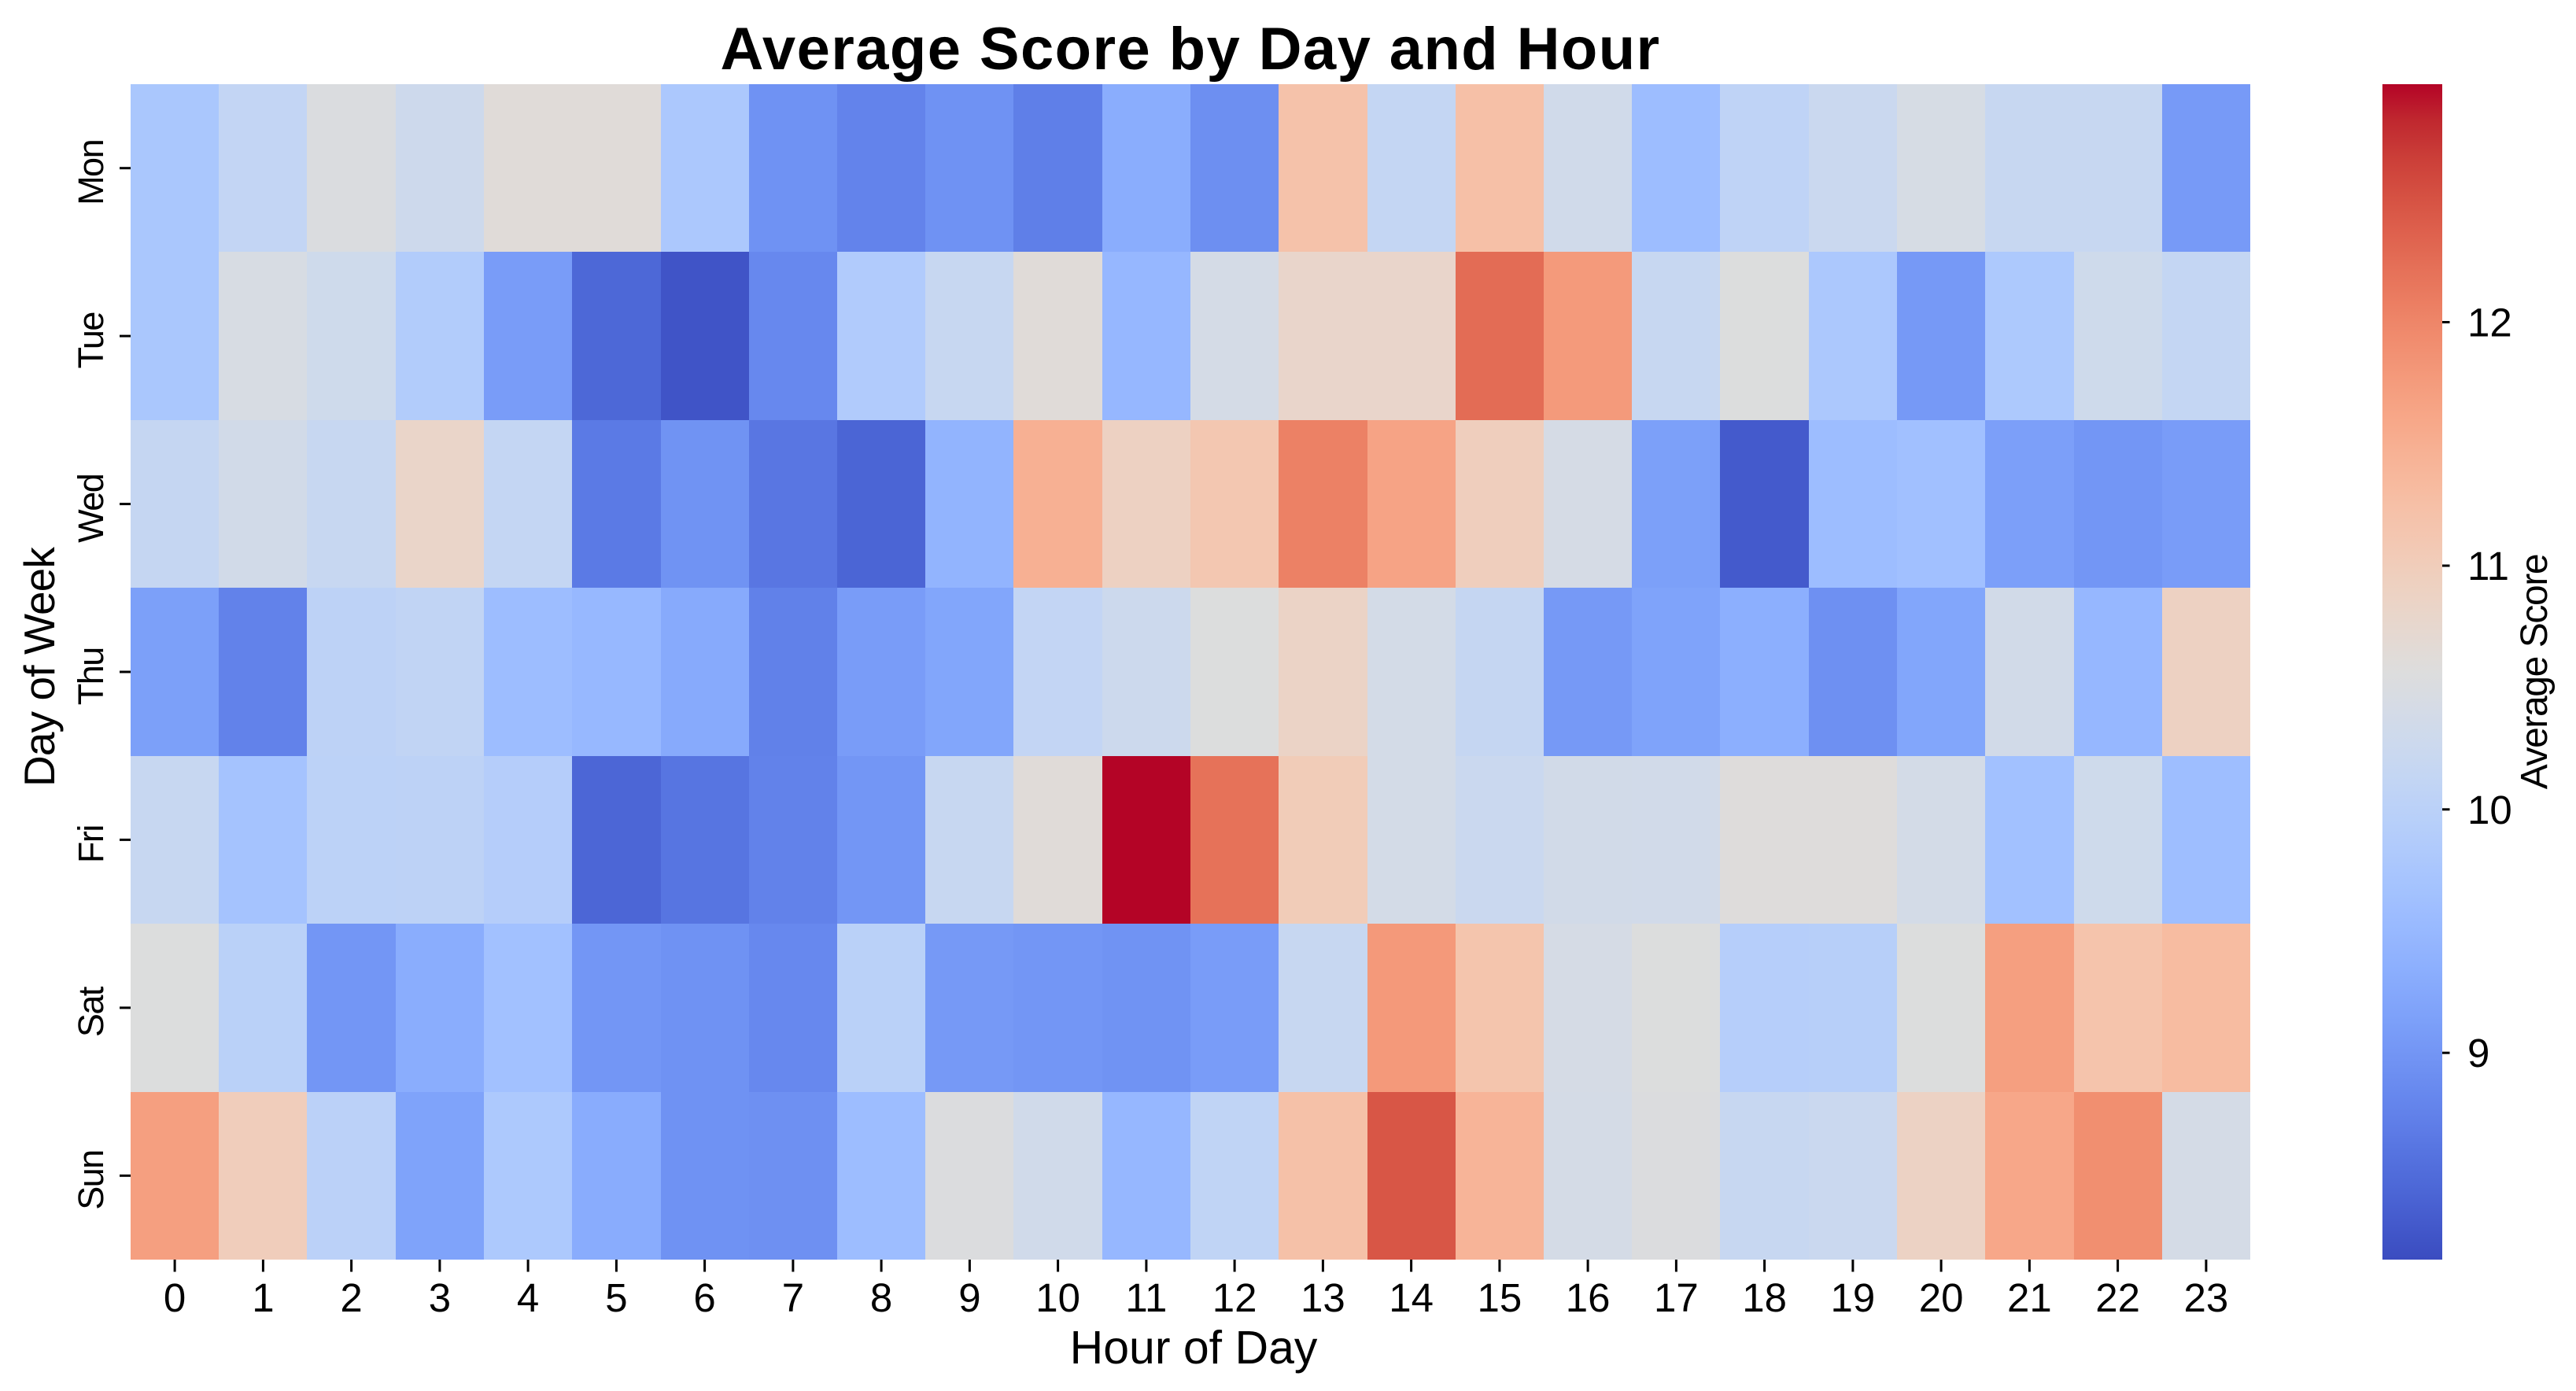  Describe the element at coordinates (91, 676) in the screenshot. I see `svg-text: Thu` at that location.